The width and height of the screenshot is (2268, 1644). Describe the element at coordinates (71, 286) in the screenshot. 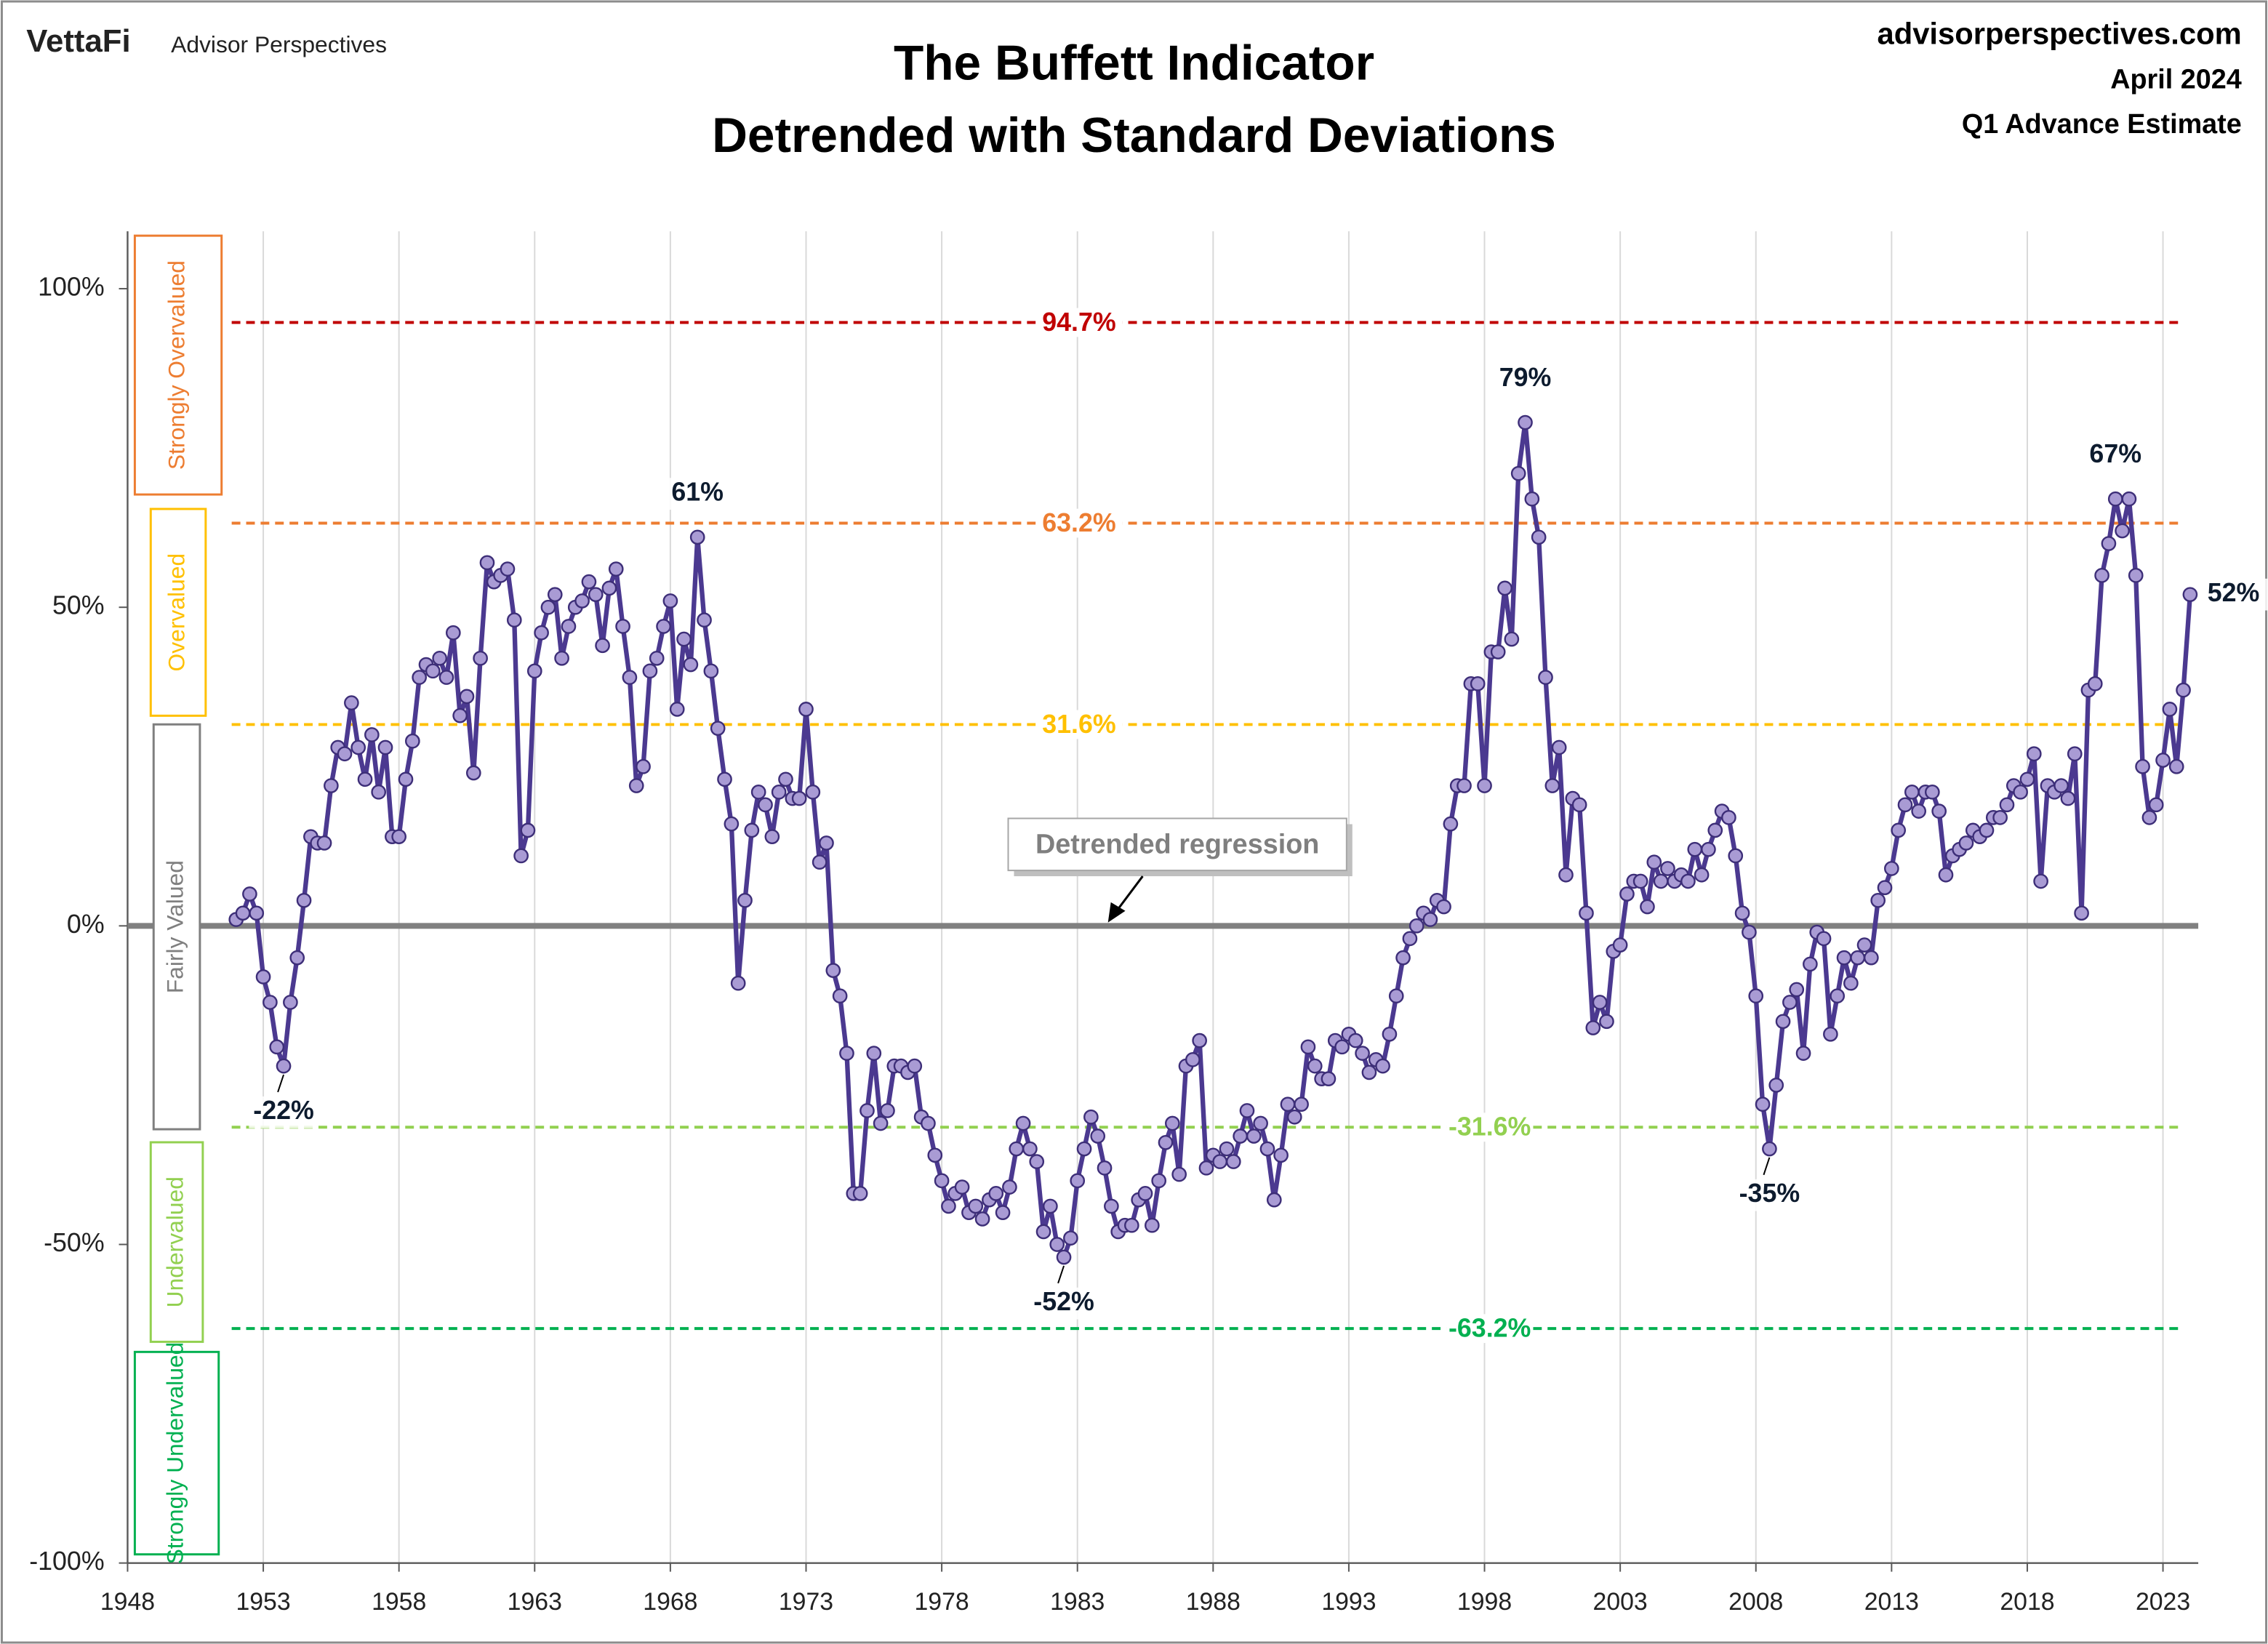

I see `y-tick-label: 100%` at that location.